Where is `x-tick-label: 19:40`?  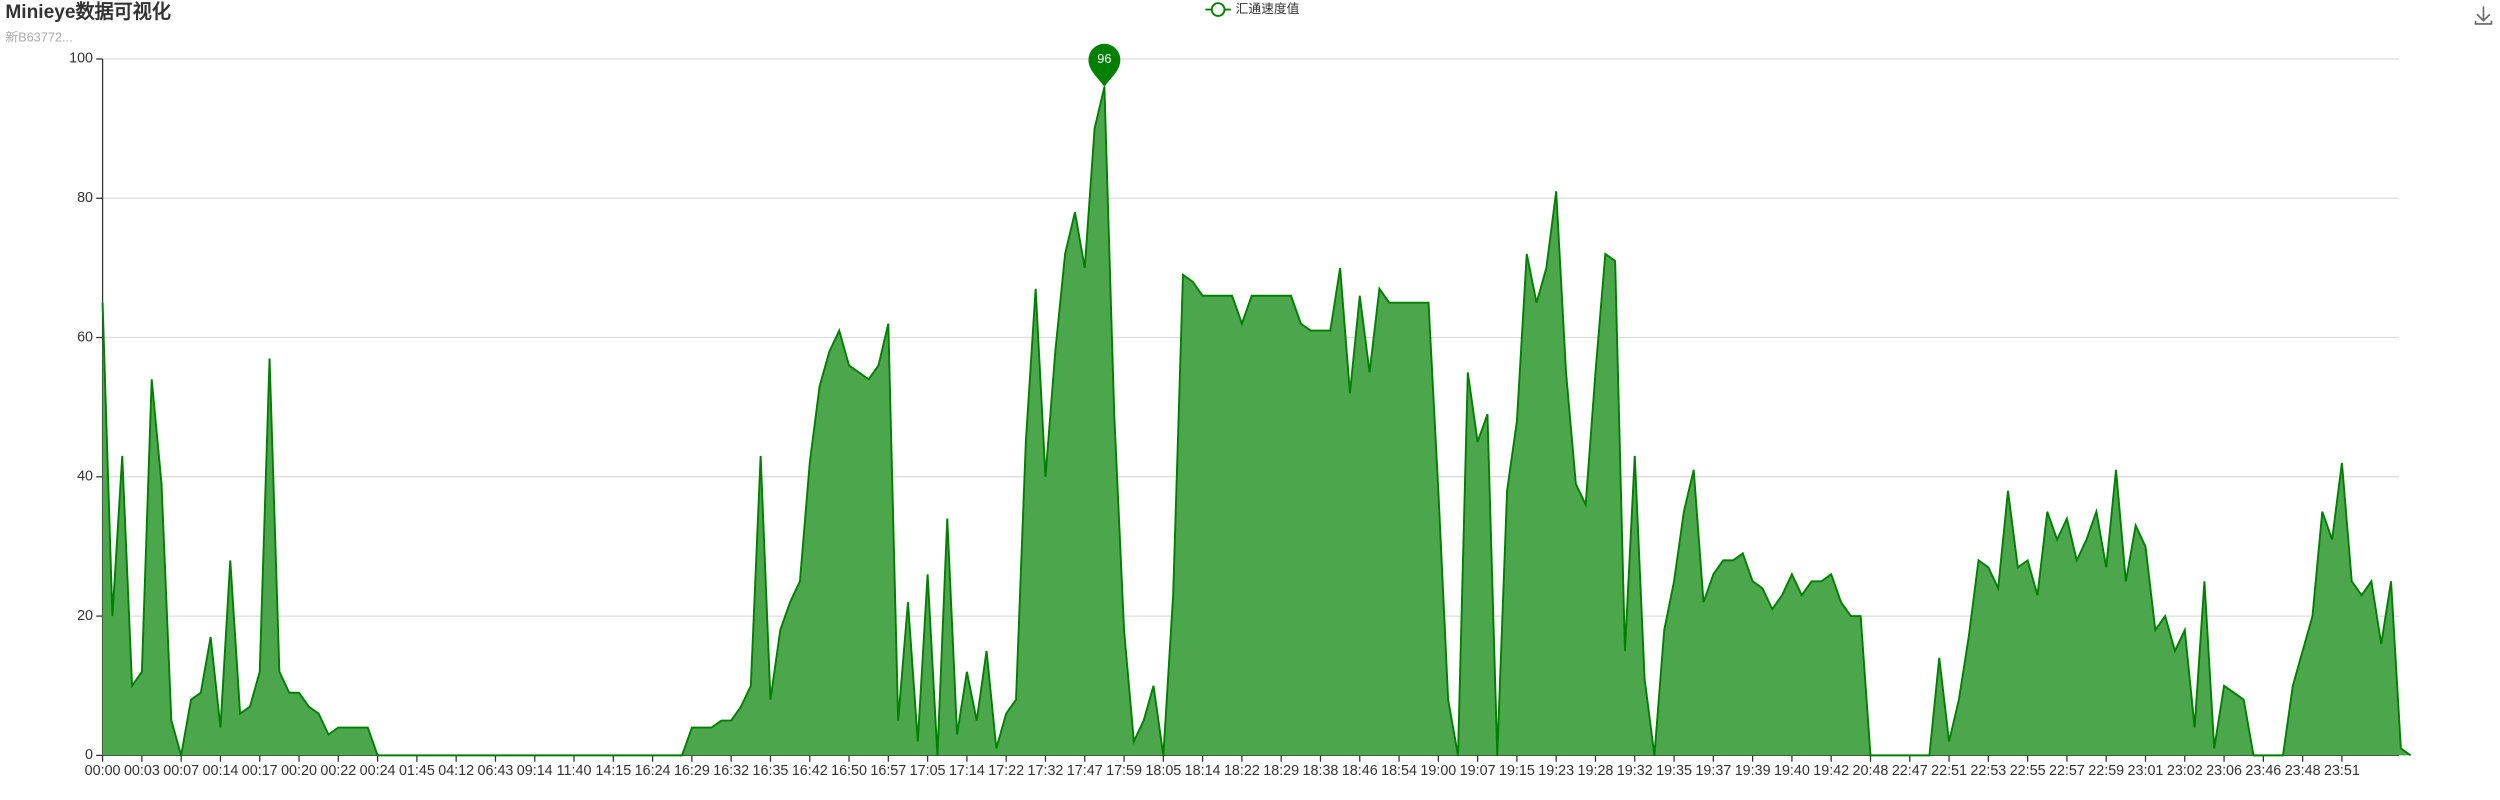
x-tick-label: 19:40 is located at coordinates (1792, 771).